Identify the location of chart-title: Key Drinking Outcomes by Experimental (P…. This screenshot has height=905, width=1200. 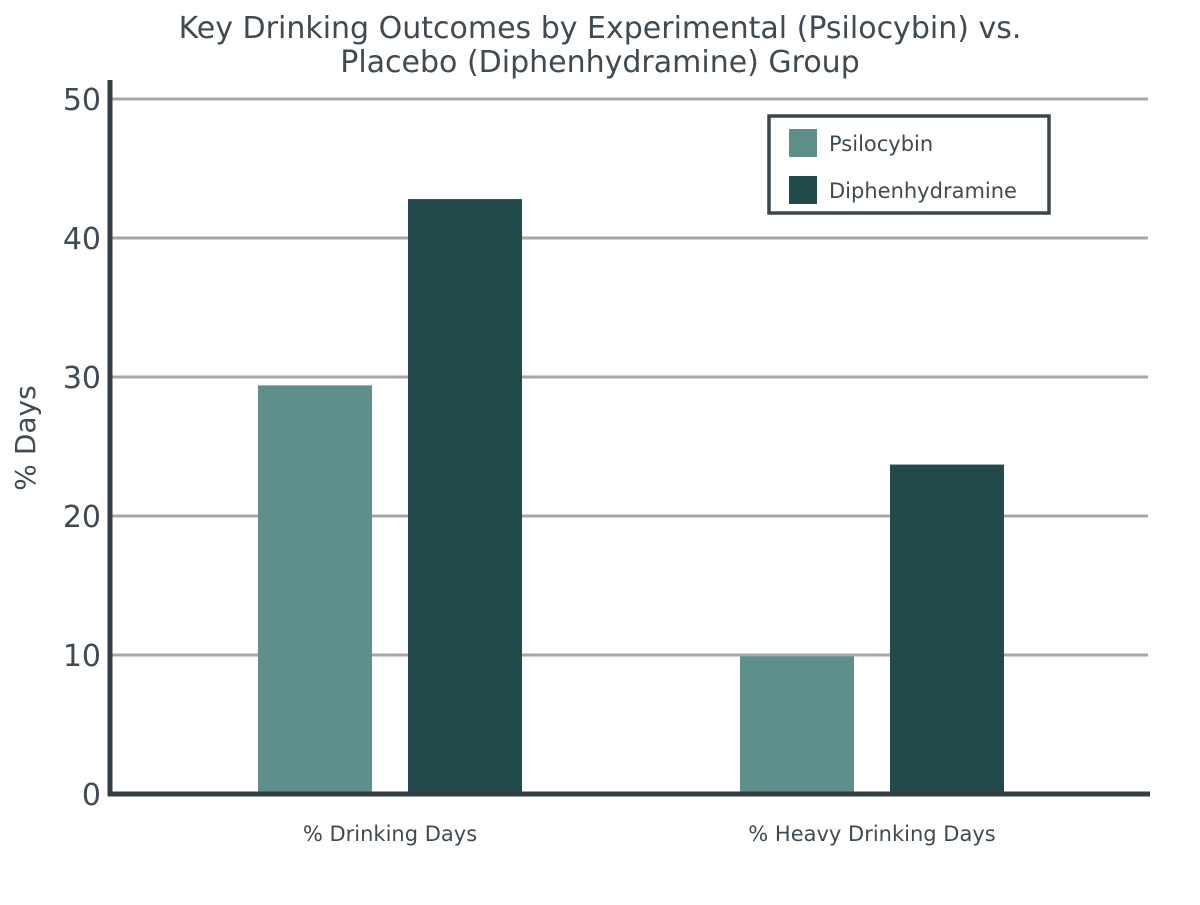
(600, 45).